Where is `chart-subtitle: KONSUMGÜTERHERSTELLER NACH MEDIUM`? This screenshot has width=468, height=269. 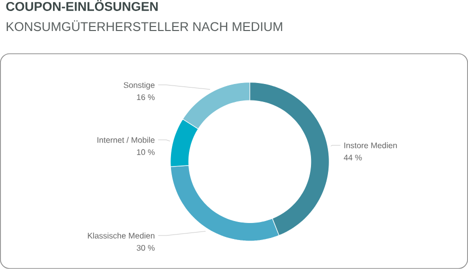 chart-subtitle: KONSUMGÜTERHERSTELLER NACH MEDIUM is located at coordinates (144, 26).